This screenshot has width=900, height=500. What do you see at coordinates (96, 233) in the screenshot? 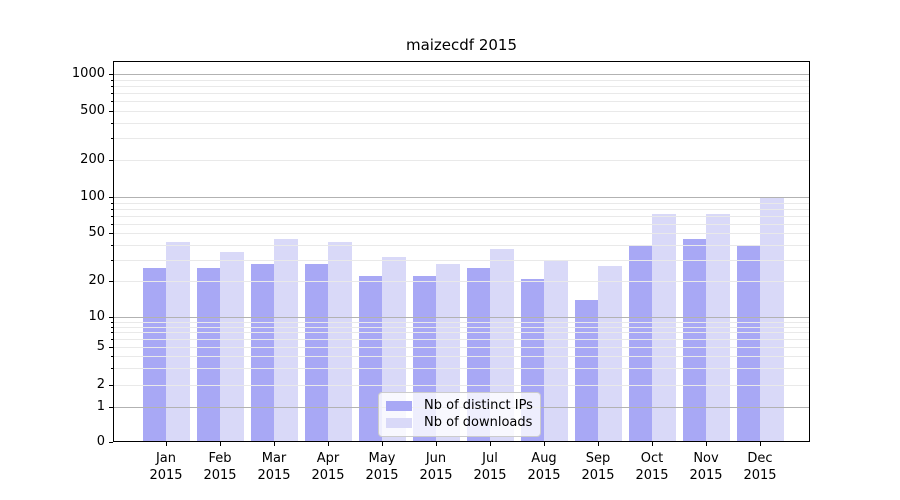
I see `y-tick-label-50: 50` at bounding box center [96, 233].